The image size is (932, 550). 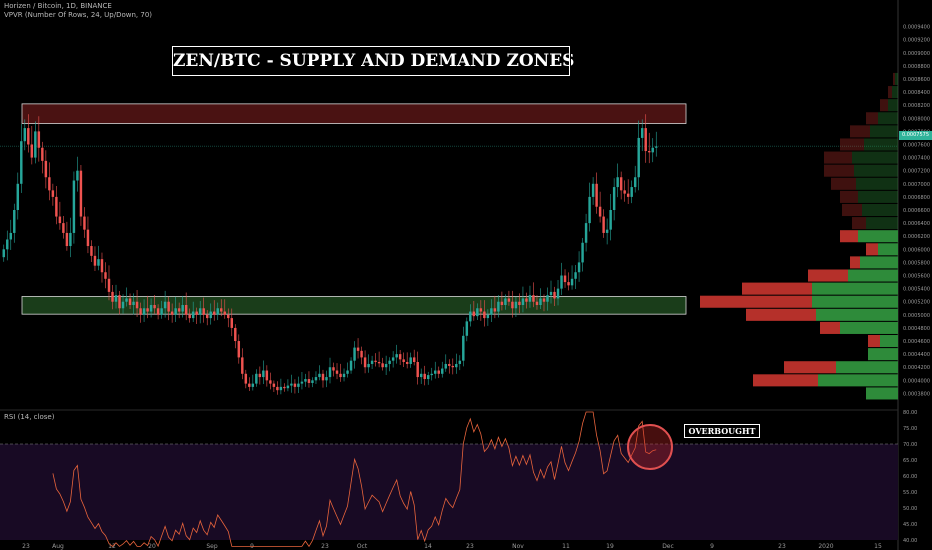 What do you see at coordinates (916, 329) in the screenshot?
I see `price-tick-label: 0.0004800` at bounding box center [916, 329].